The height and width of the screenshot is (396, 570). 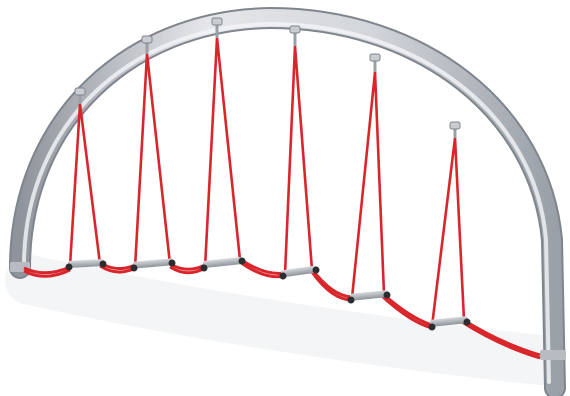 I want to click on swing-1-rope, so click(x=85, y=185).